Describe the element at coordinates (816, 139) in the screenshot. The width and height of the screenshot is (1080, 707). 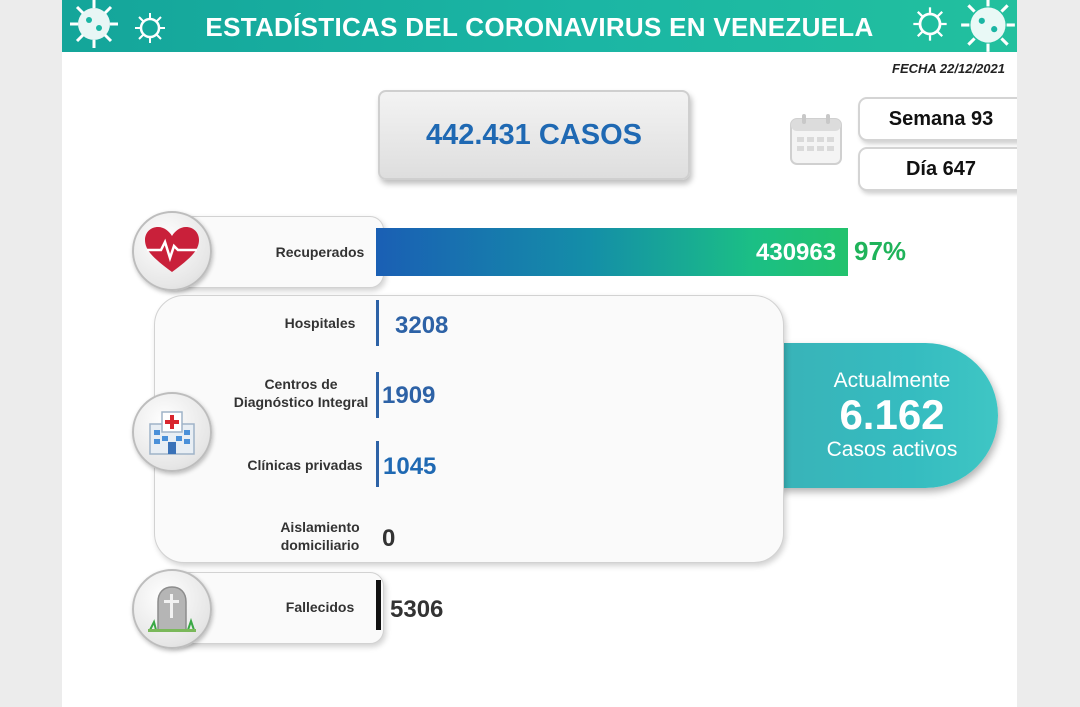
I see `calendar-icon` at that location.